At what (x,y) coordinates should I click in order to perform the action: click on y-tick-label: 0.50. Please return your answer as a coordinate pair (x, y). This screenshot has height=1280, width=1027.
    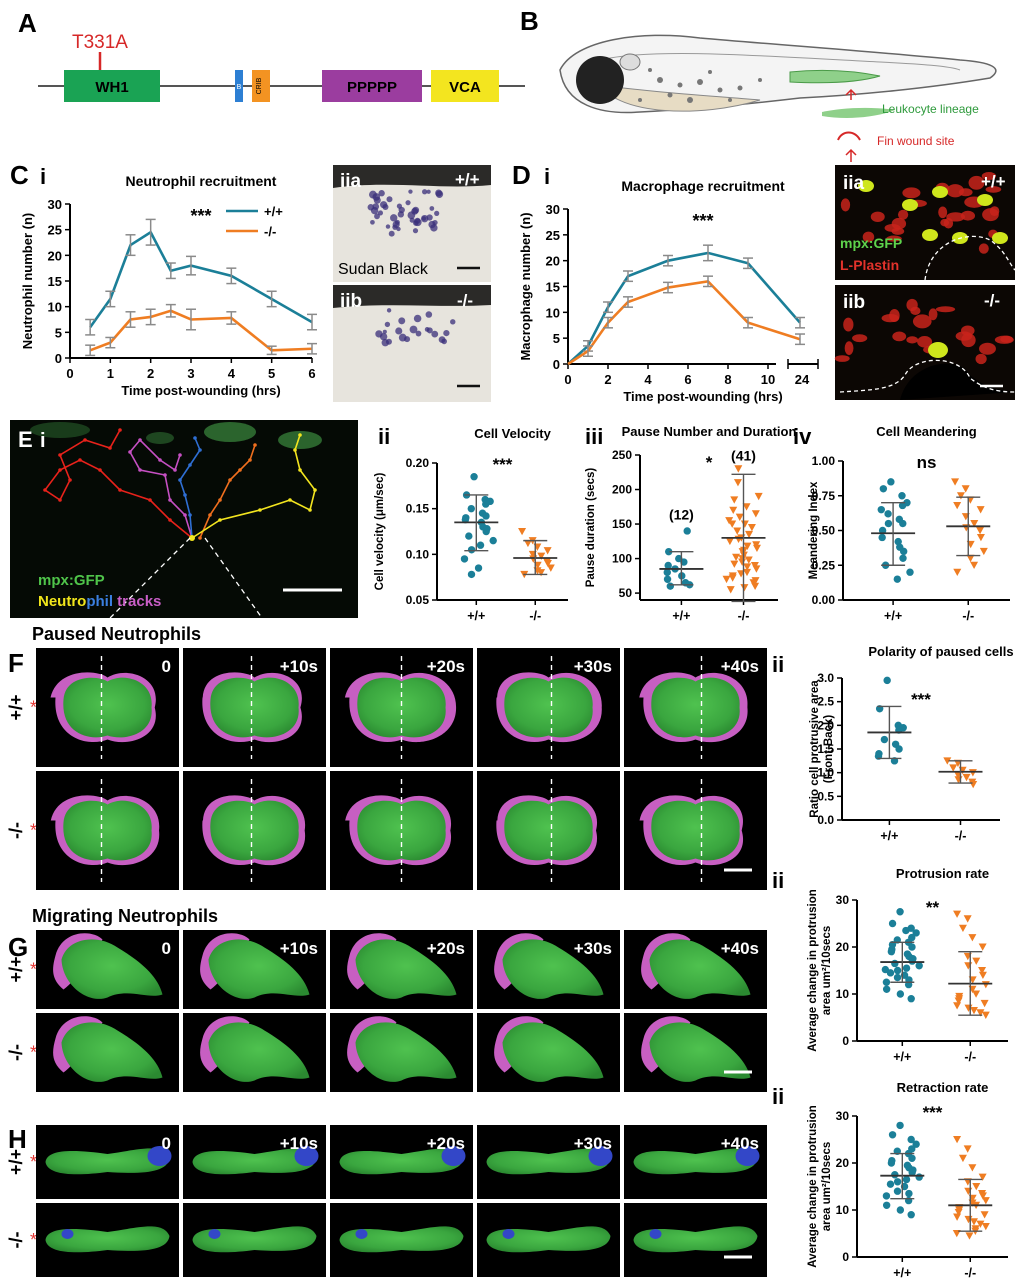
    Looking at the image, I should click on (824, 531).